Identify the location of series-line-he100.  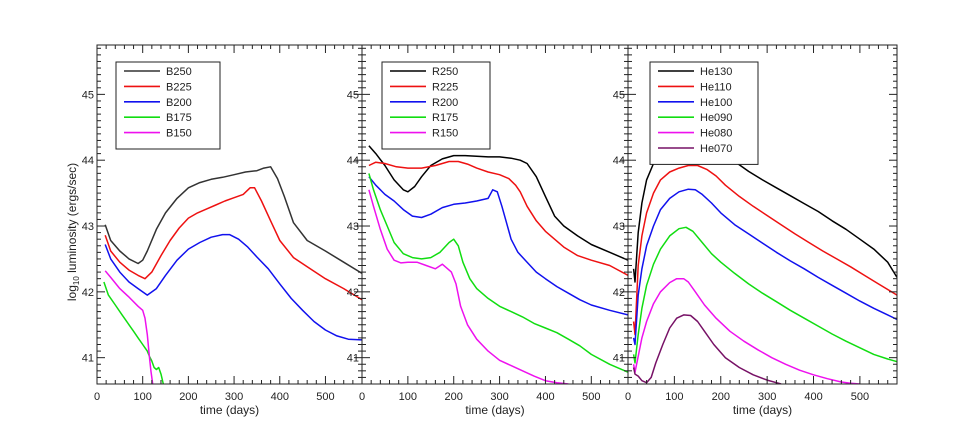
(764, 267).